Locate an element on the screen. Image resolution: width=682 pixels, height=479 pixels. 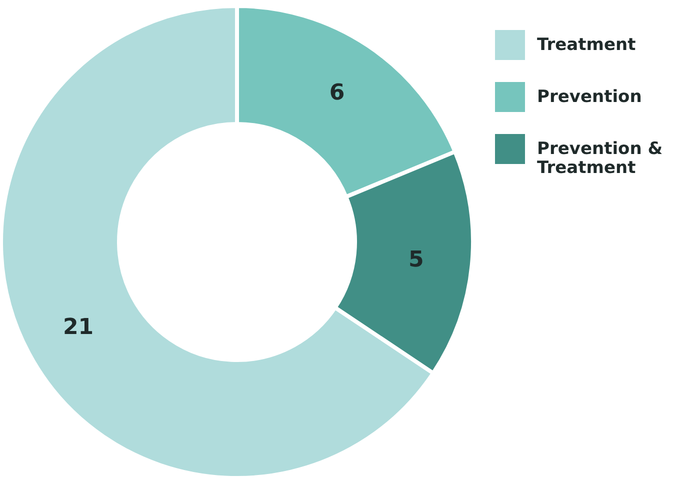
data-label: 6 is located at coordinates (337, 93).